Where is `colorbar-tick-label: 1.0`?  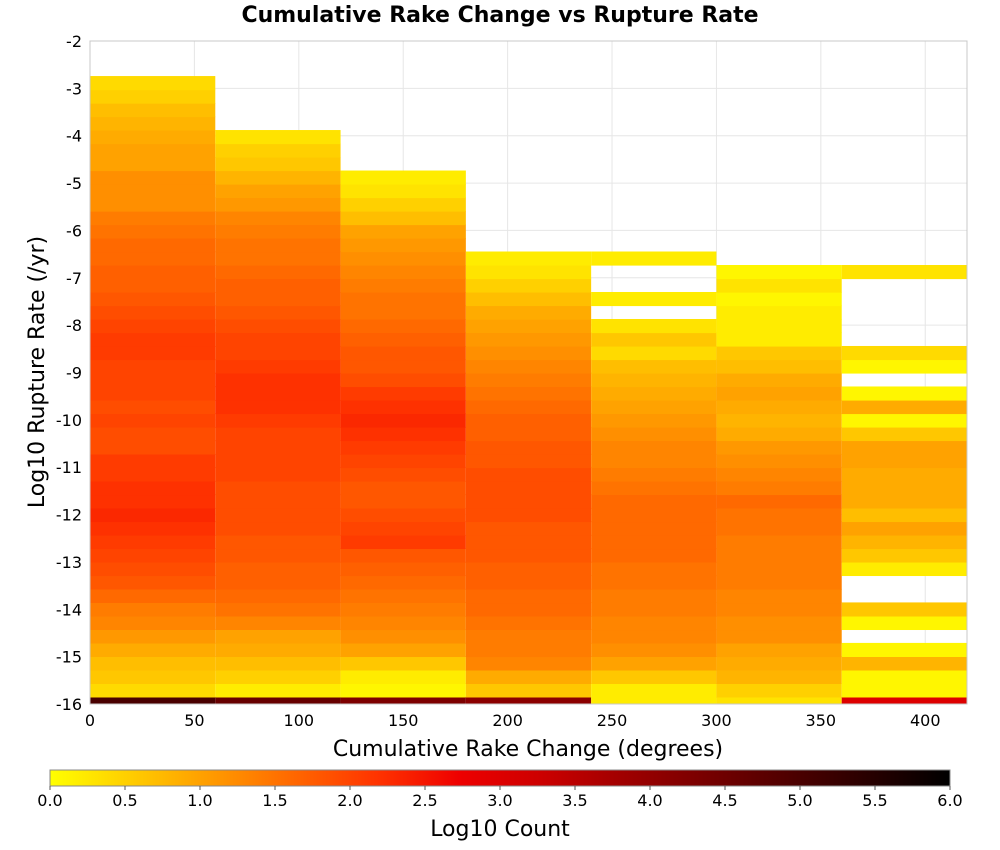
colorbar-tick-label: 1.0 is located at coordinates (199, 800).